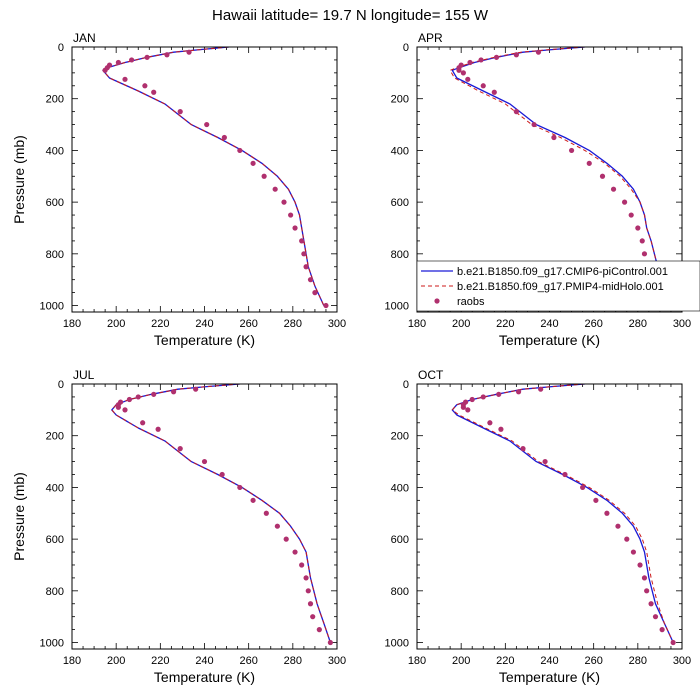 Image resolution: width=700 pixels, height=700 pixels. I want to click on legend-swatch-raobs, so click(437, 301).